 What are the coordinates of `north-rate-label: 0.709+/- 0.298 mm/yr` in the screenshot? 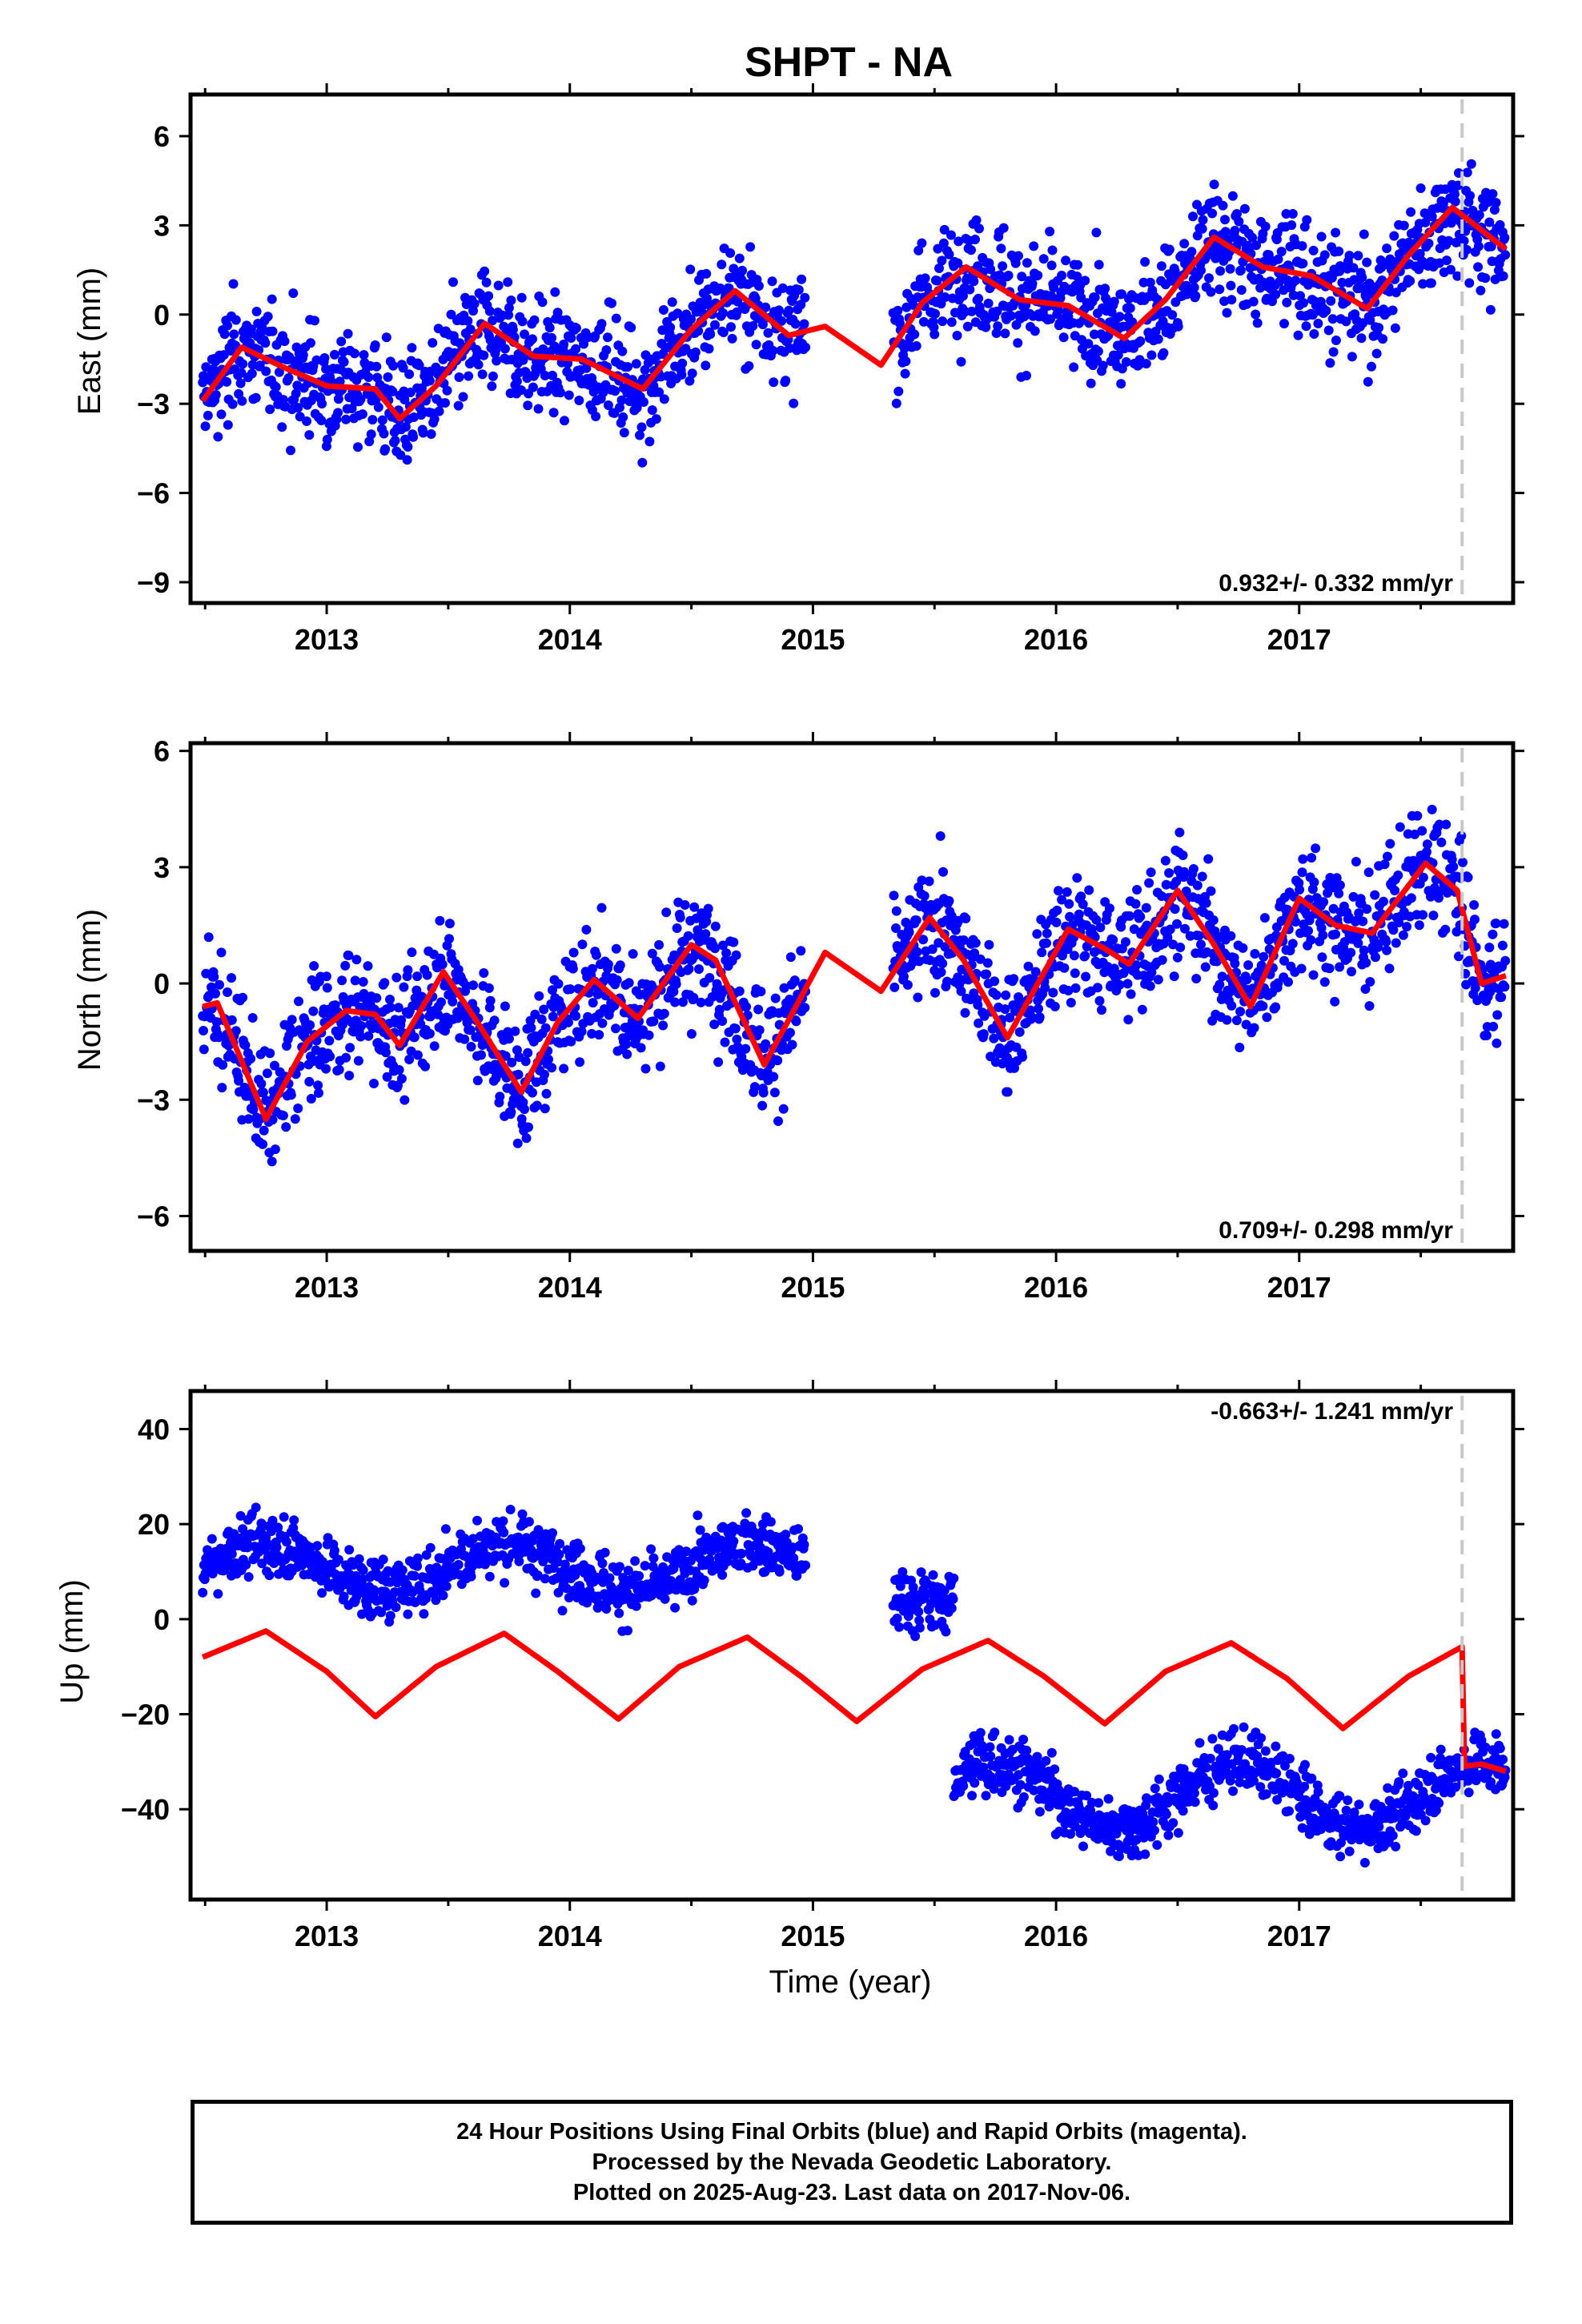 It's located at (1336, 1230).